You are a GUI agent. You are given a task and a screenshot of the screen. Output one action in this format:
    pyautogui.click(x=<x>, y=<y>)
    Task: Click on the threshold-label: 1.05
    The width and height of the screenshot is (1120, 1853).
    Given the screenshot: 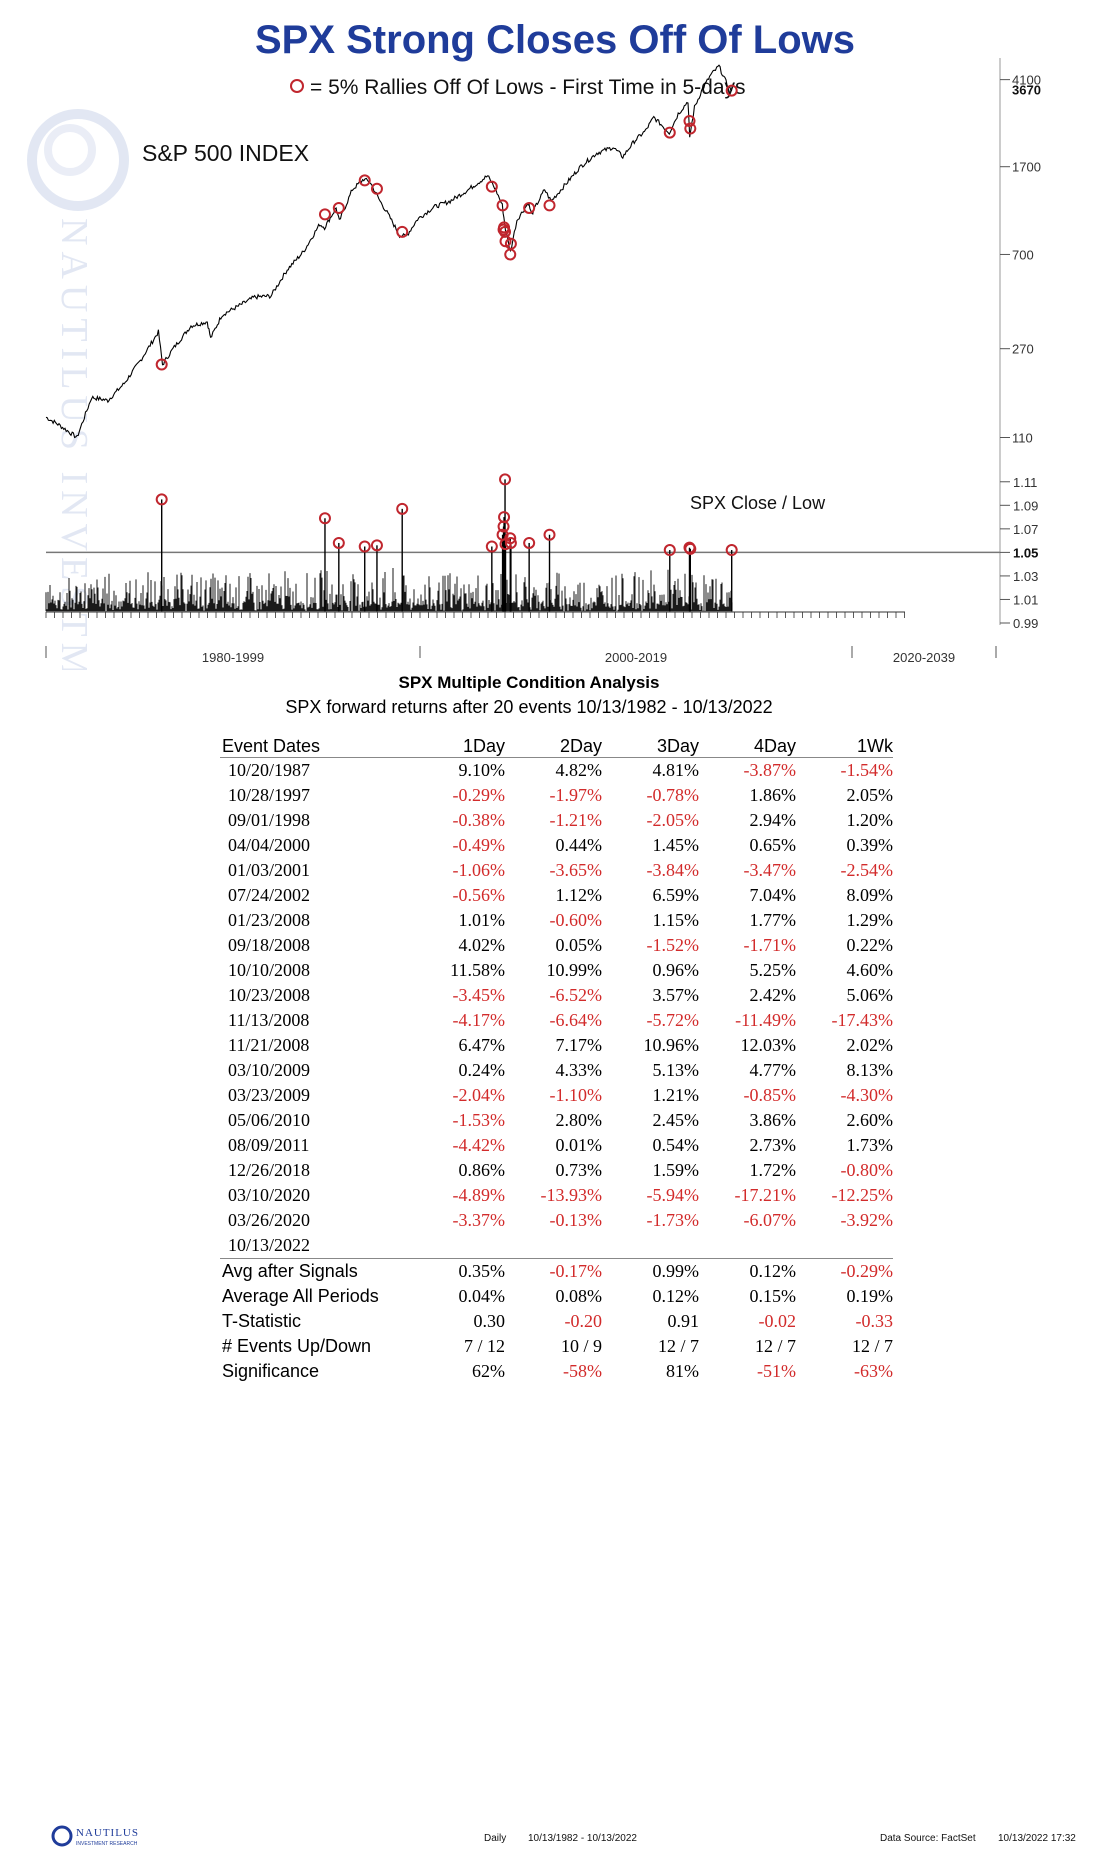 What is the action you would take?
    pyautogui.click(x=1025, y=552)
    